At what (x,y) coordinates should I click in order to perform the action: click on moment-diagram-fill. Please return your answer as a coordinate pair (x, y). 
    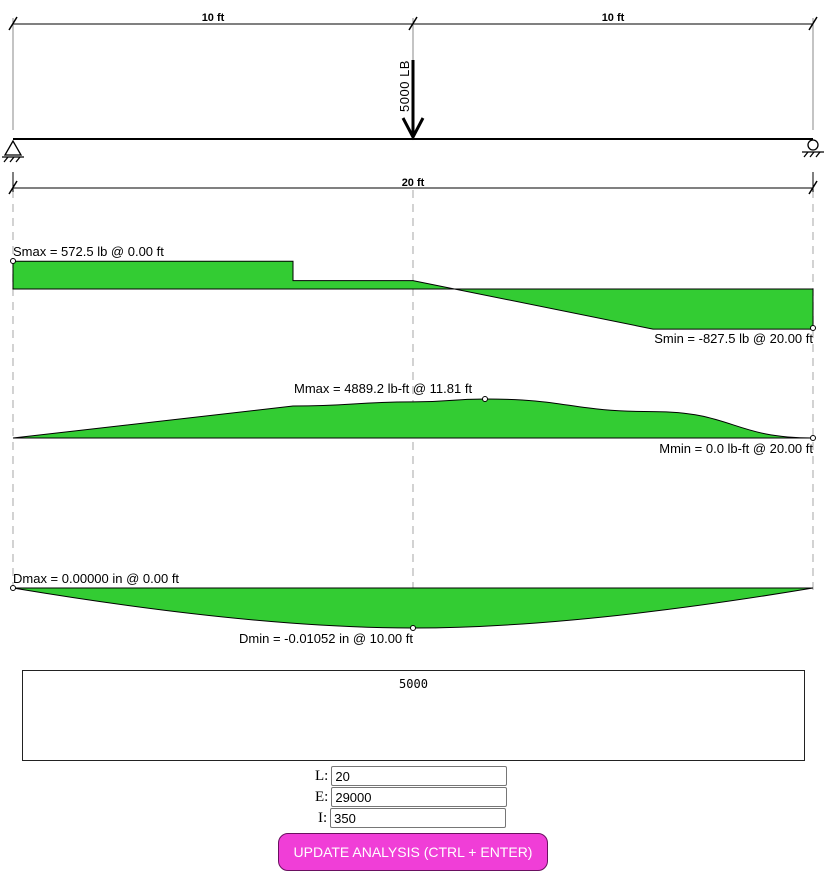
    Looking at the image, I should click on (413, 418).